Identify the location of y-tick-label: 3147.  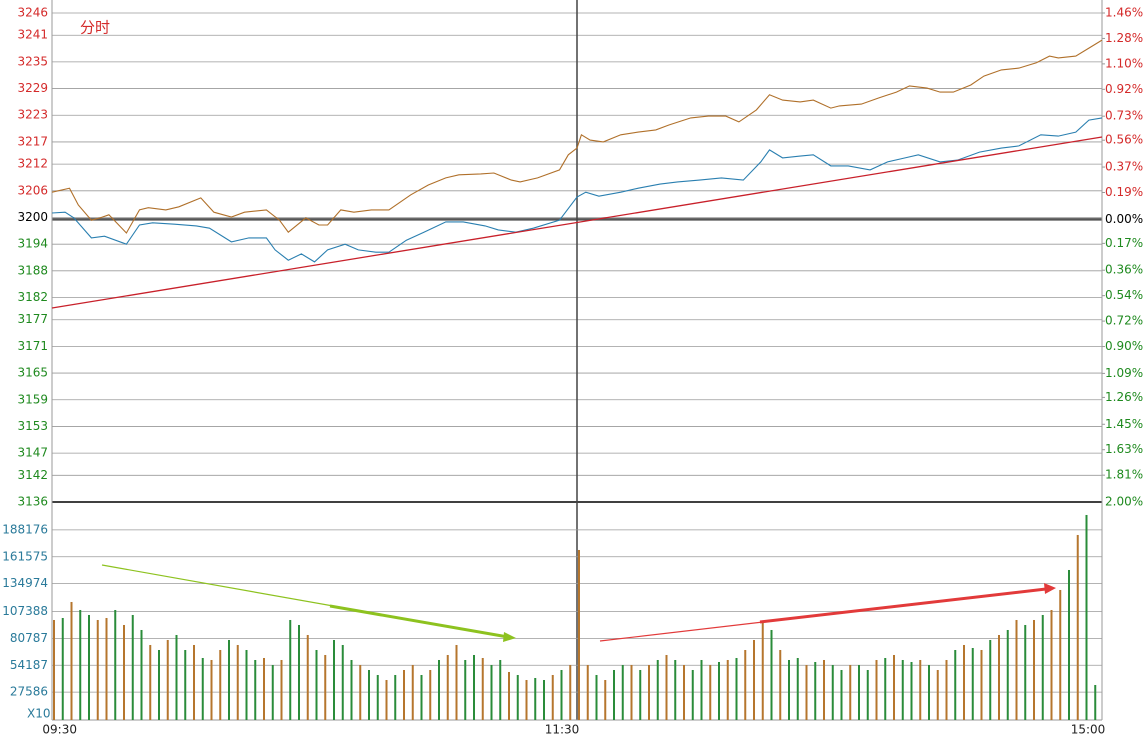
(32, 453).